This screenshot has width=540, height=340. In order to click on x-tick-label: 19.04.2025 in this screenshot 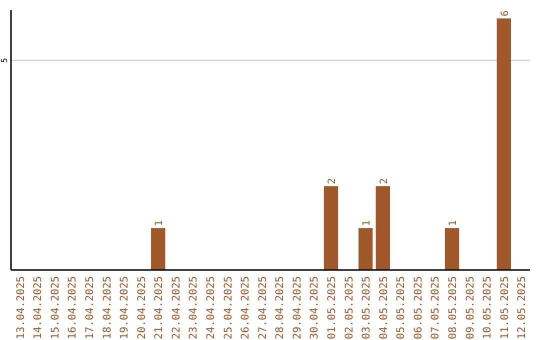, I will do `click(124, 308)`.